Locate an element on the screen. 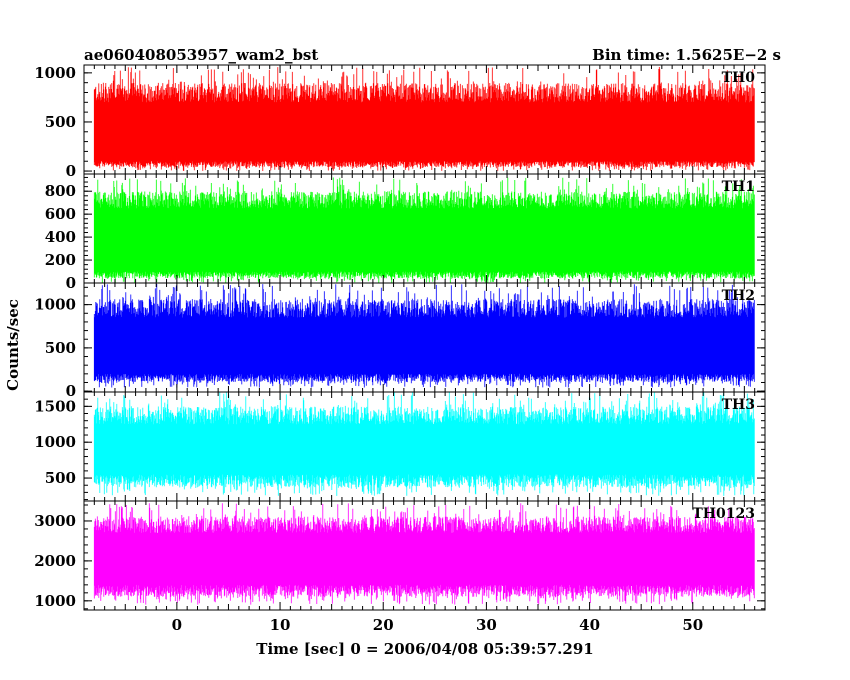 The width and height of the screenshot is (850, 680). panel-label-th0: TH0 is located at coordinates (739, 78).